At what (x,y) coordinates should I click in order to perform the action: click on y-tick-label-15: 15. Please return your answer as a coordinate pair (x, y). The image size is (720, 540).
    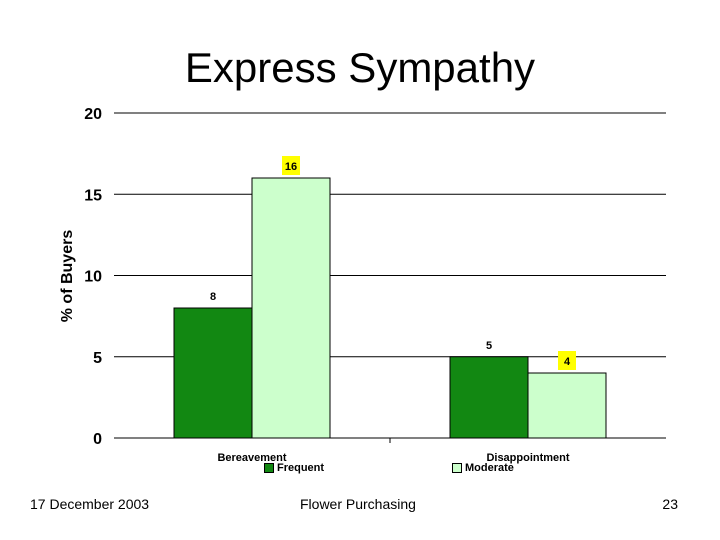
    Looking at the image, I should click on (93, 195).